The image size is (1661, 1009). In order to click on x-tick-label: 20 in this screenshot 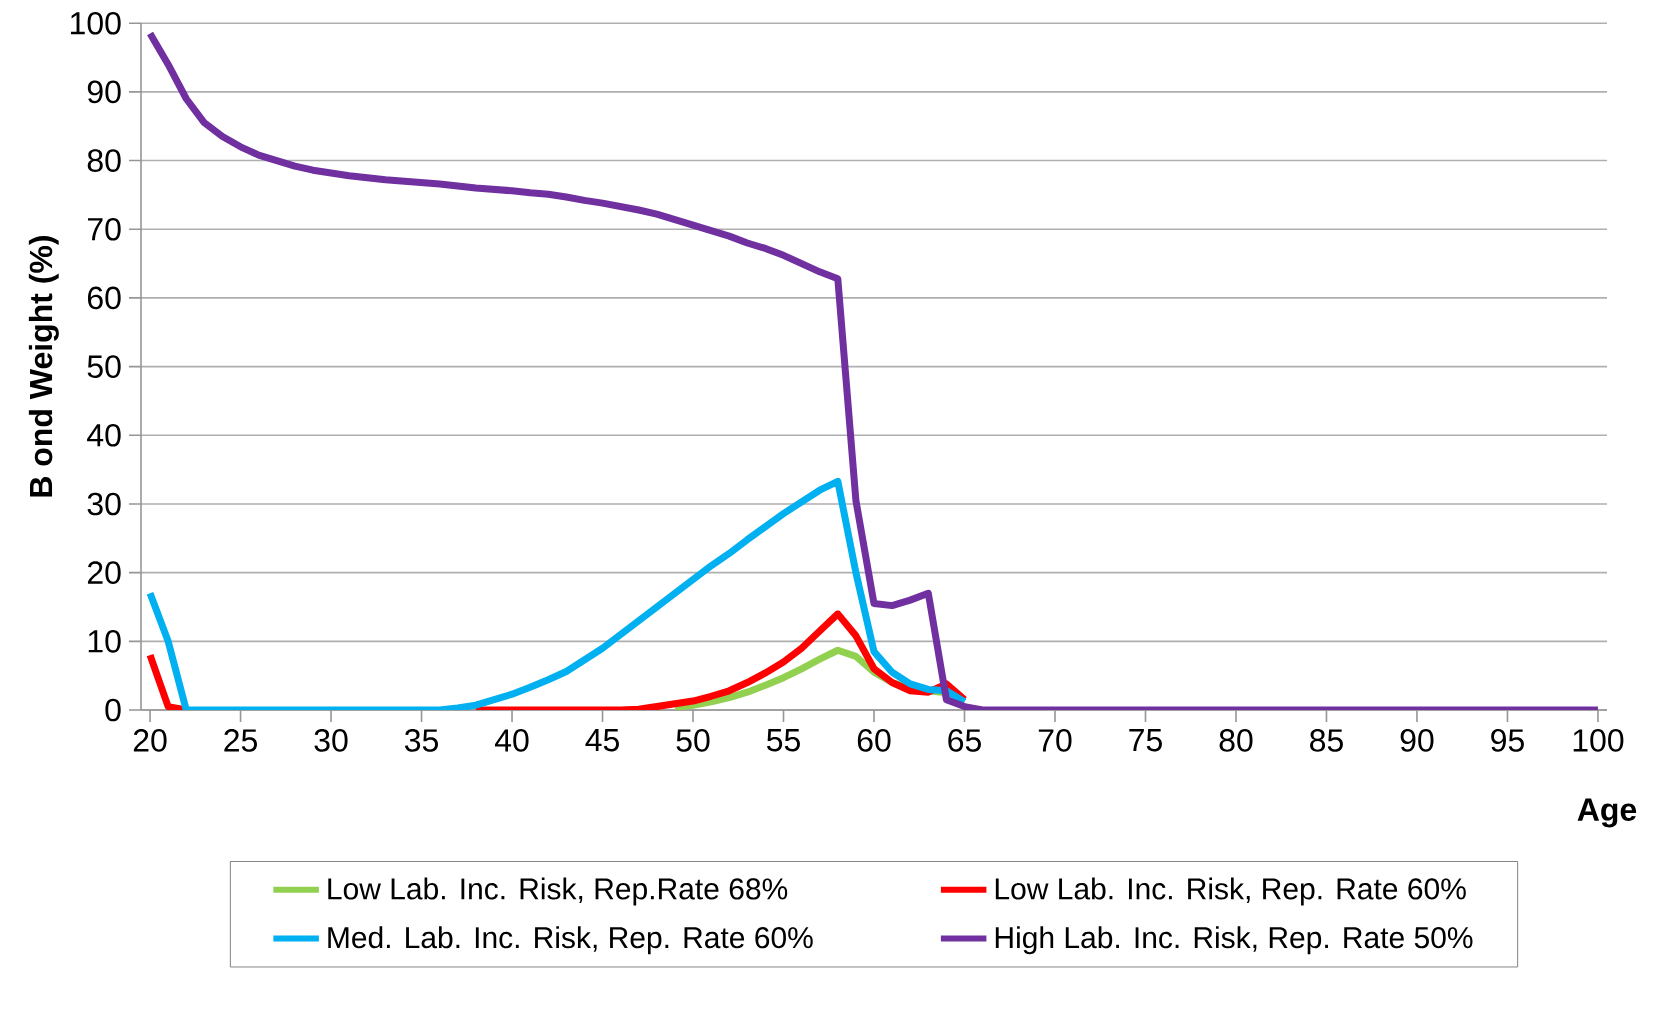, I will do `click(150, 740)`.